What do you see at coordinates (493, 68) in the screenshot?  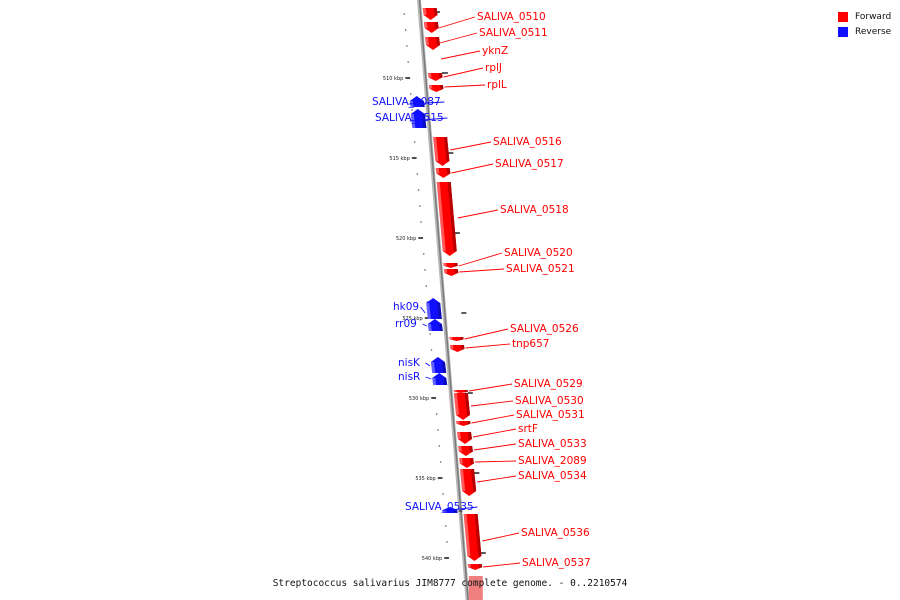 I see `gene-label-rplJ: rplJ` at bounding box center [493, 68].